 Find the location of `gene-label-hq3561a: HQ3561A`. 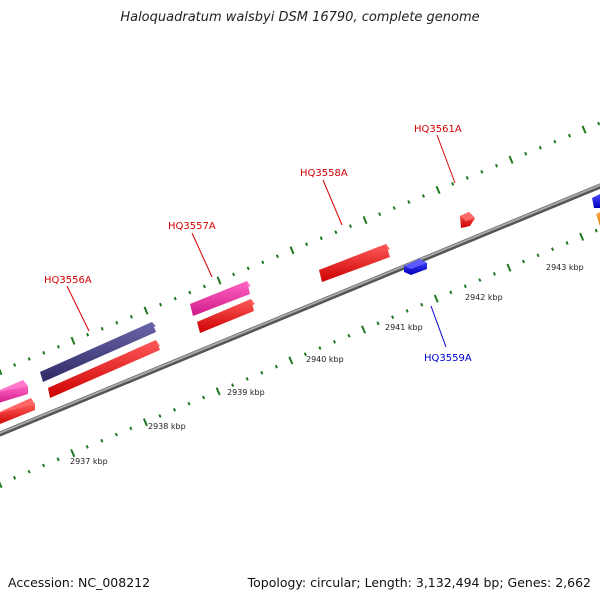

gene-label-hq3561a: HQ3561A is located at coordinates (438, 129).